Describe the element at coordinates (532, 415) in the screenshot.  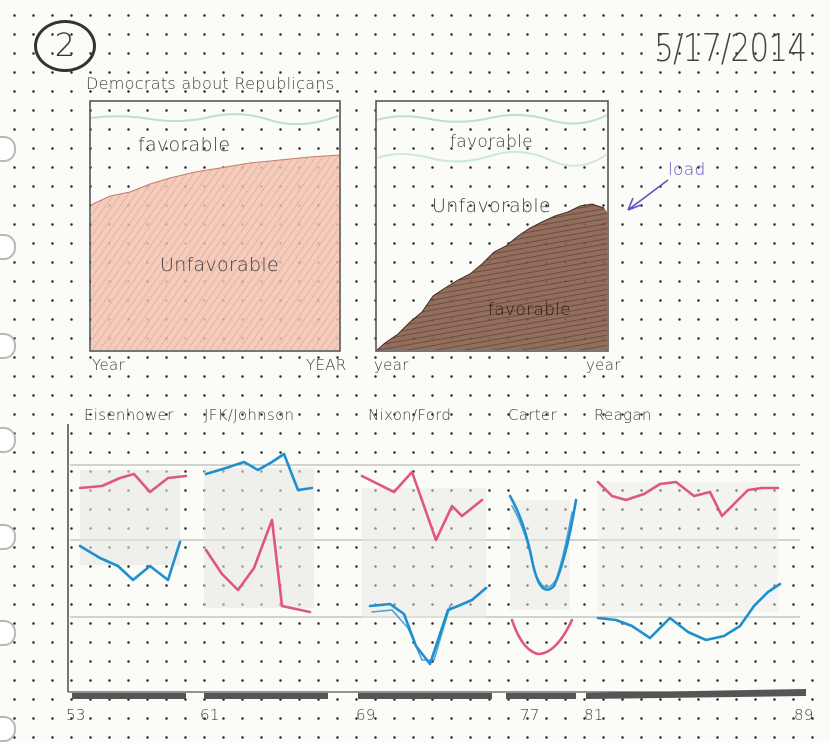
I see `president-carter: Carter` at that location.